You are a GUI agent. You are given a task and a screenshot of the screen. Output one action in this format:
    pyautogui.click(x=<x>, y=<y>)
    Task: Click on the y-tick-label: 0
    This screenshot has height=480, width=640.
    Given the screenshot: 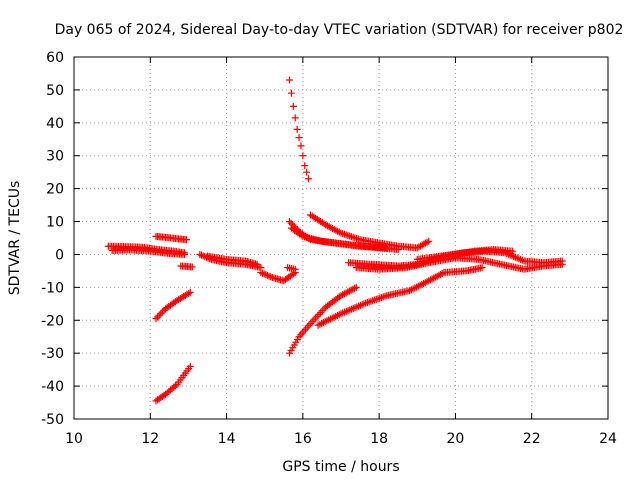 What is the action you would take?
    pyautogui.click(x=59, y=255)
    